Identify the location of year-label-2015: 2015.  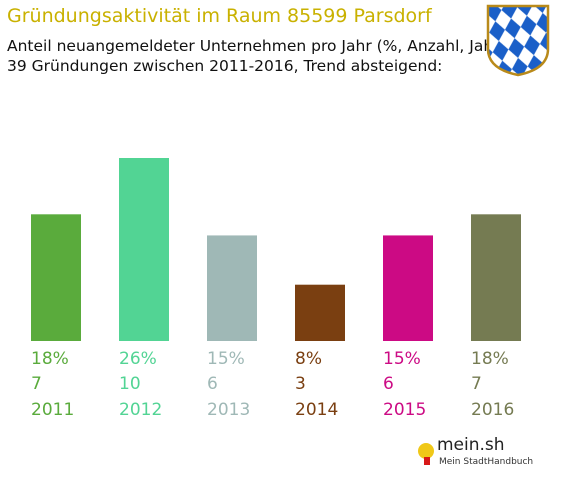
(404, 410).